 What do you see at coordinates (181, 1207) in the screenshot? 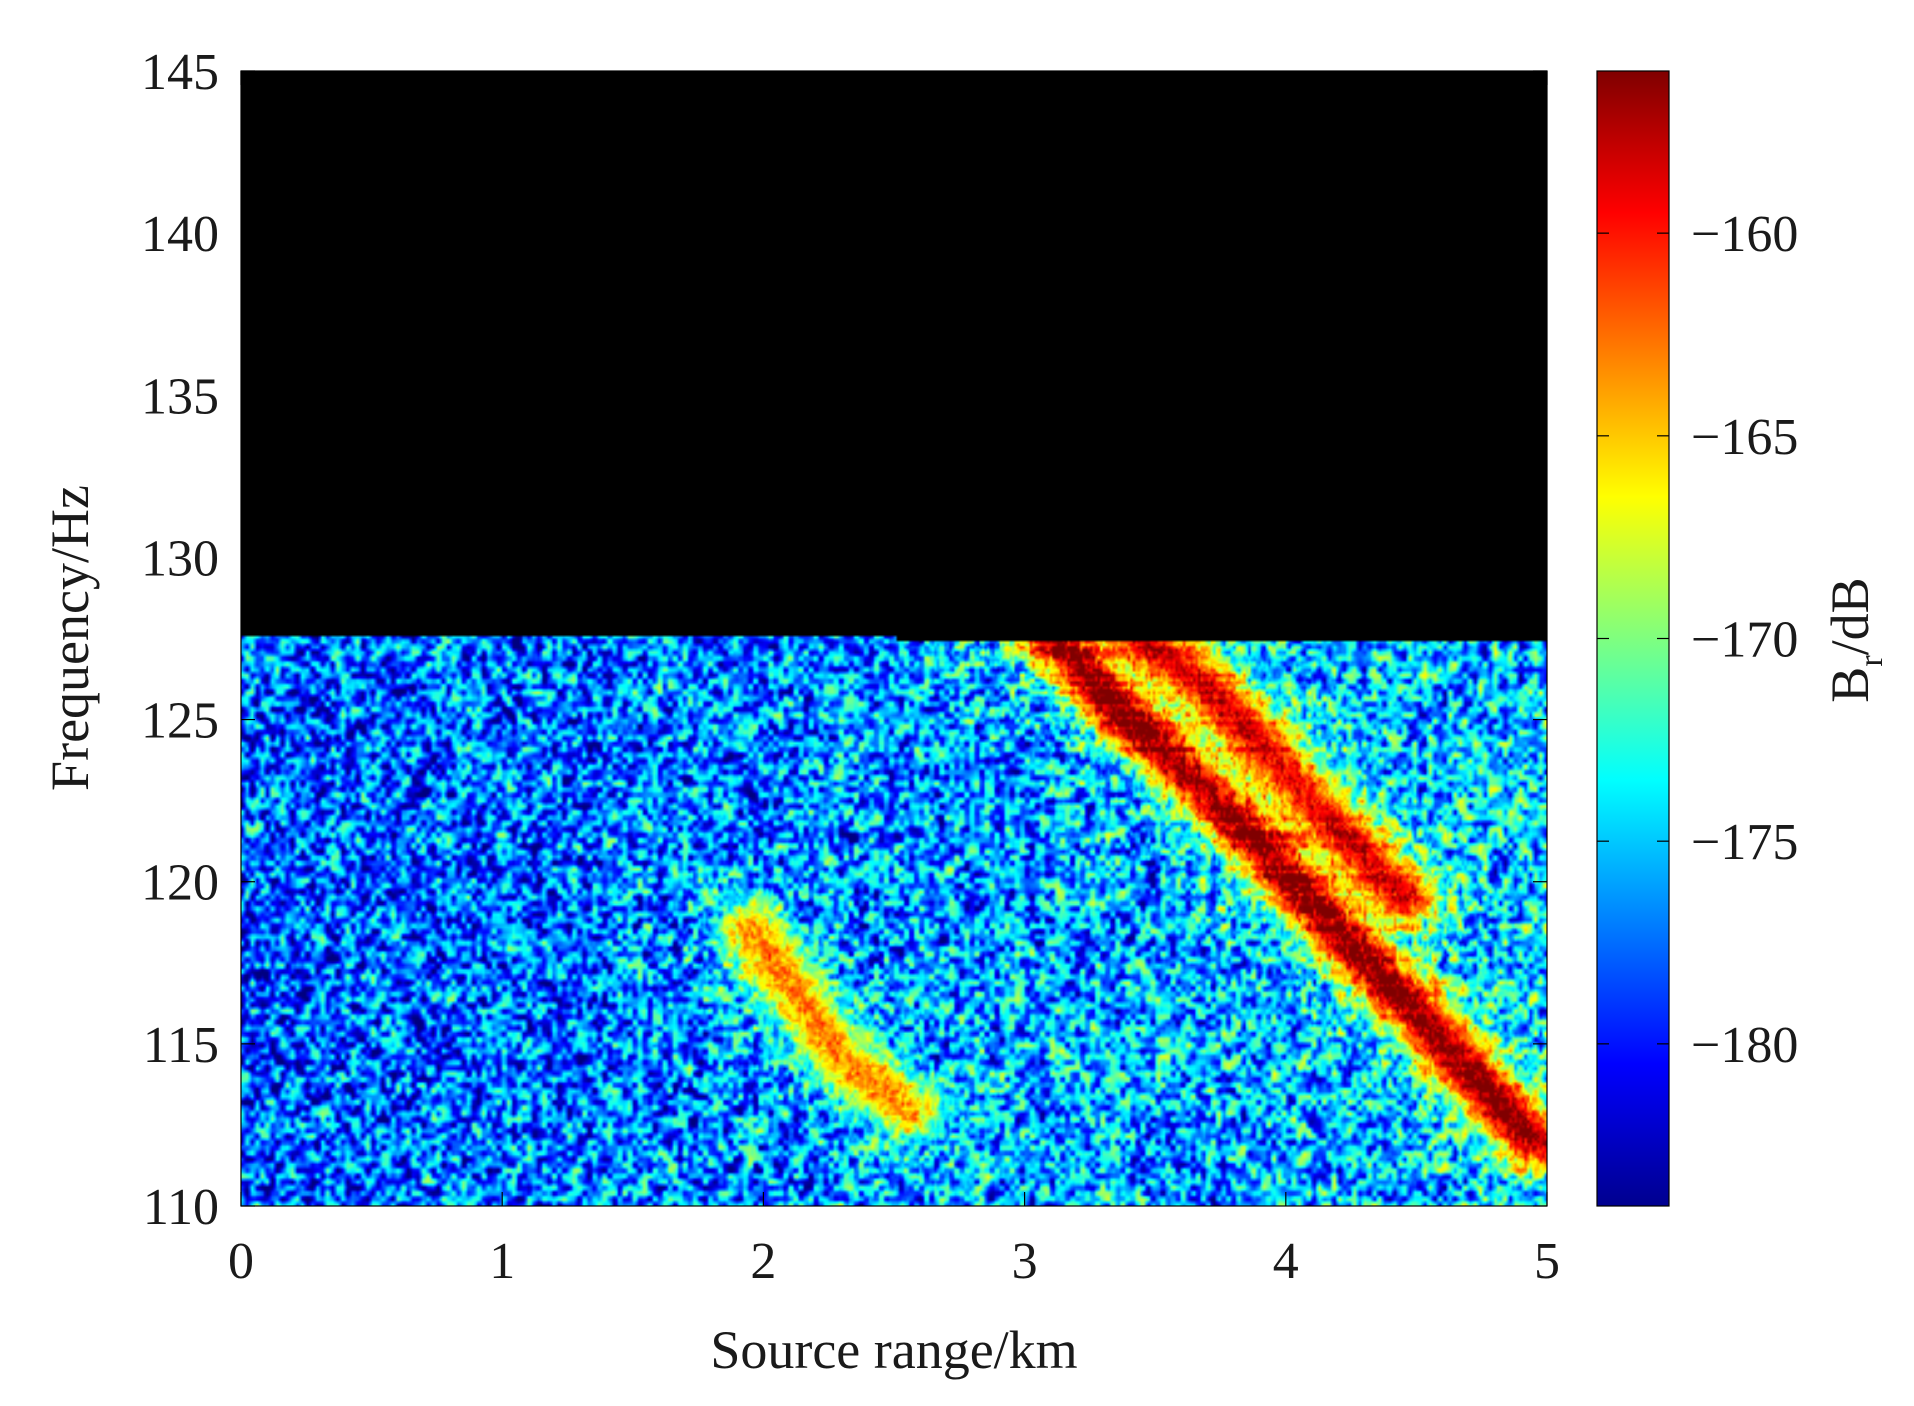
I see `y-tick-label: 110` at bounding box center [181, 1207].